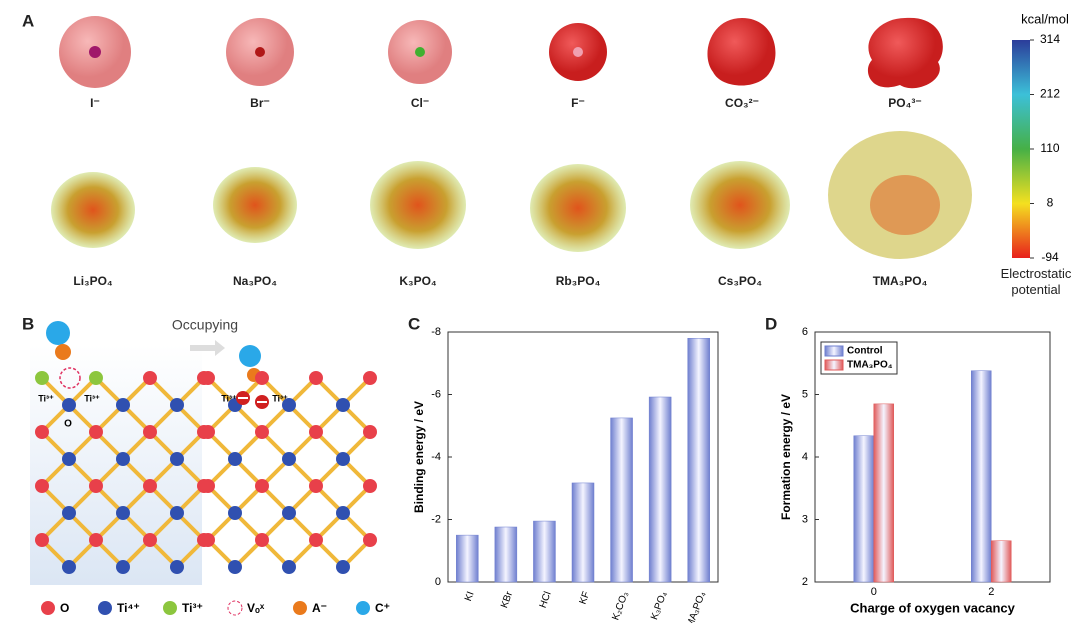  What do you see at coordinates (695, 606) in the screenshot?
I see `x-tick-label: TMA₃PO₄` at bounding box center [695, 606].